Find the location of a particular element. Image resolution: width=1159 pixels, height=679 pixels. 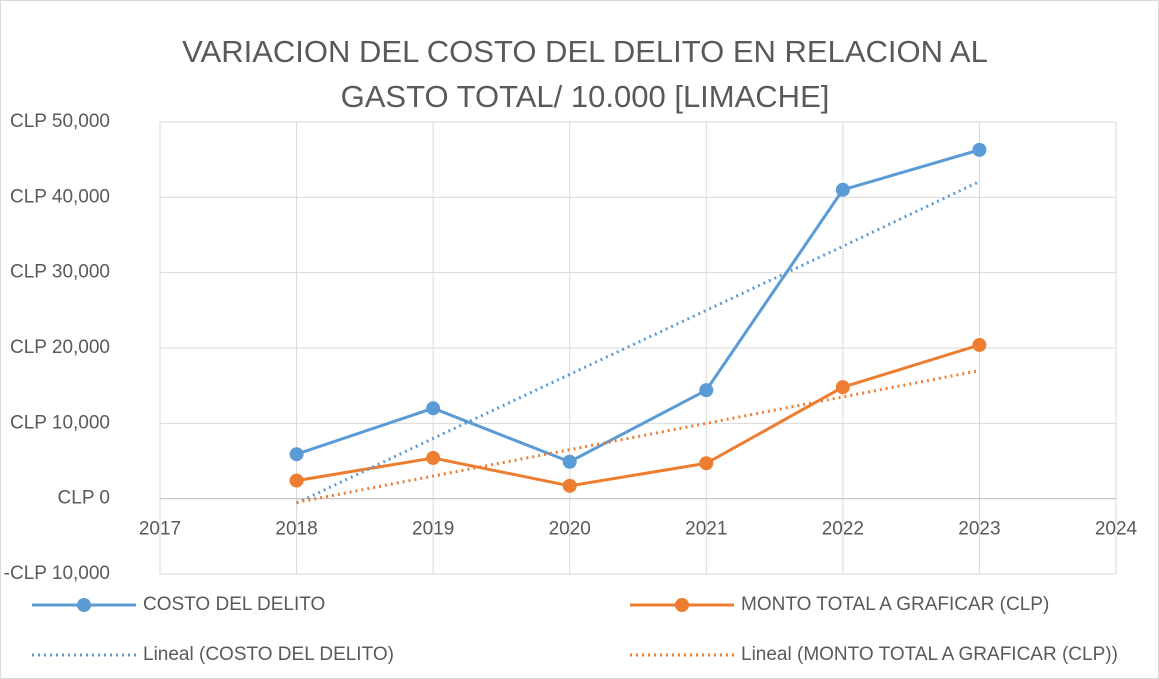

x-tick-label: 2022 is located at coordinates (843, 529).